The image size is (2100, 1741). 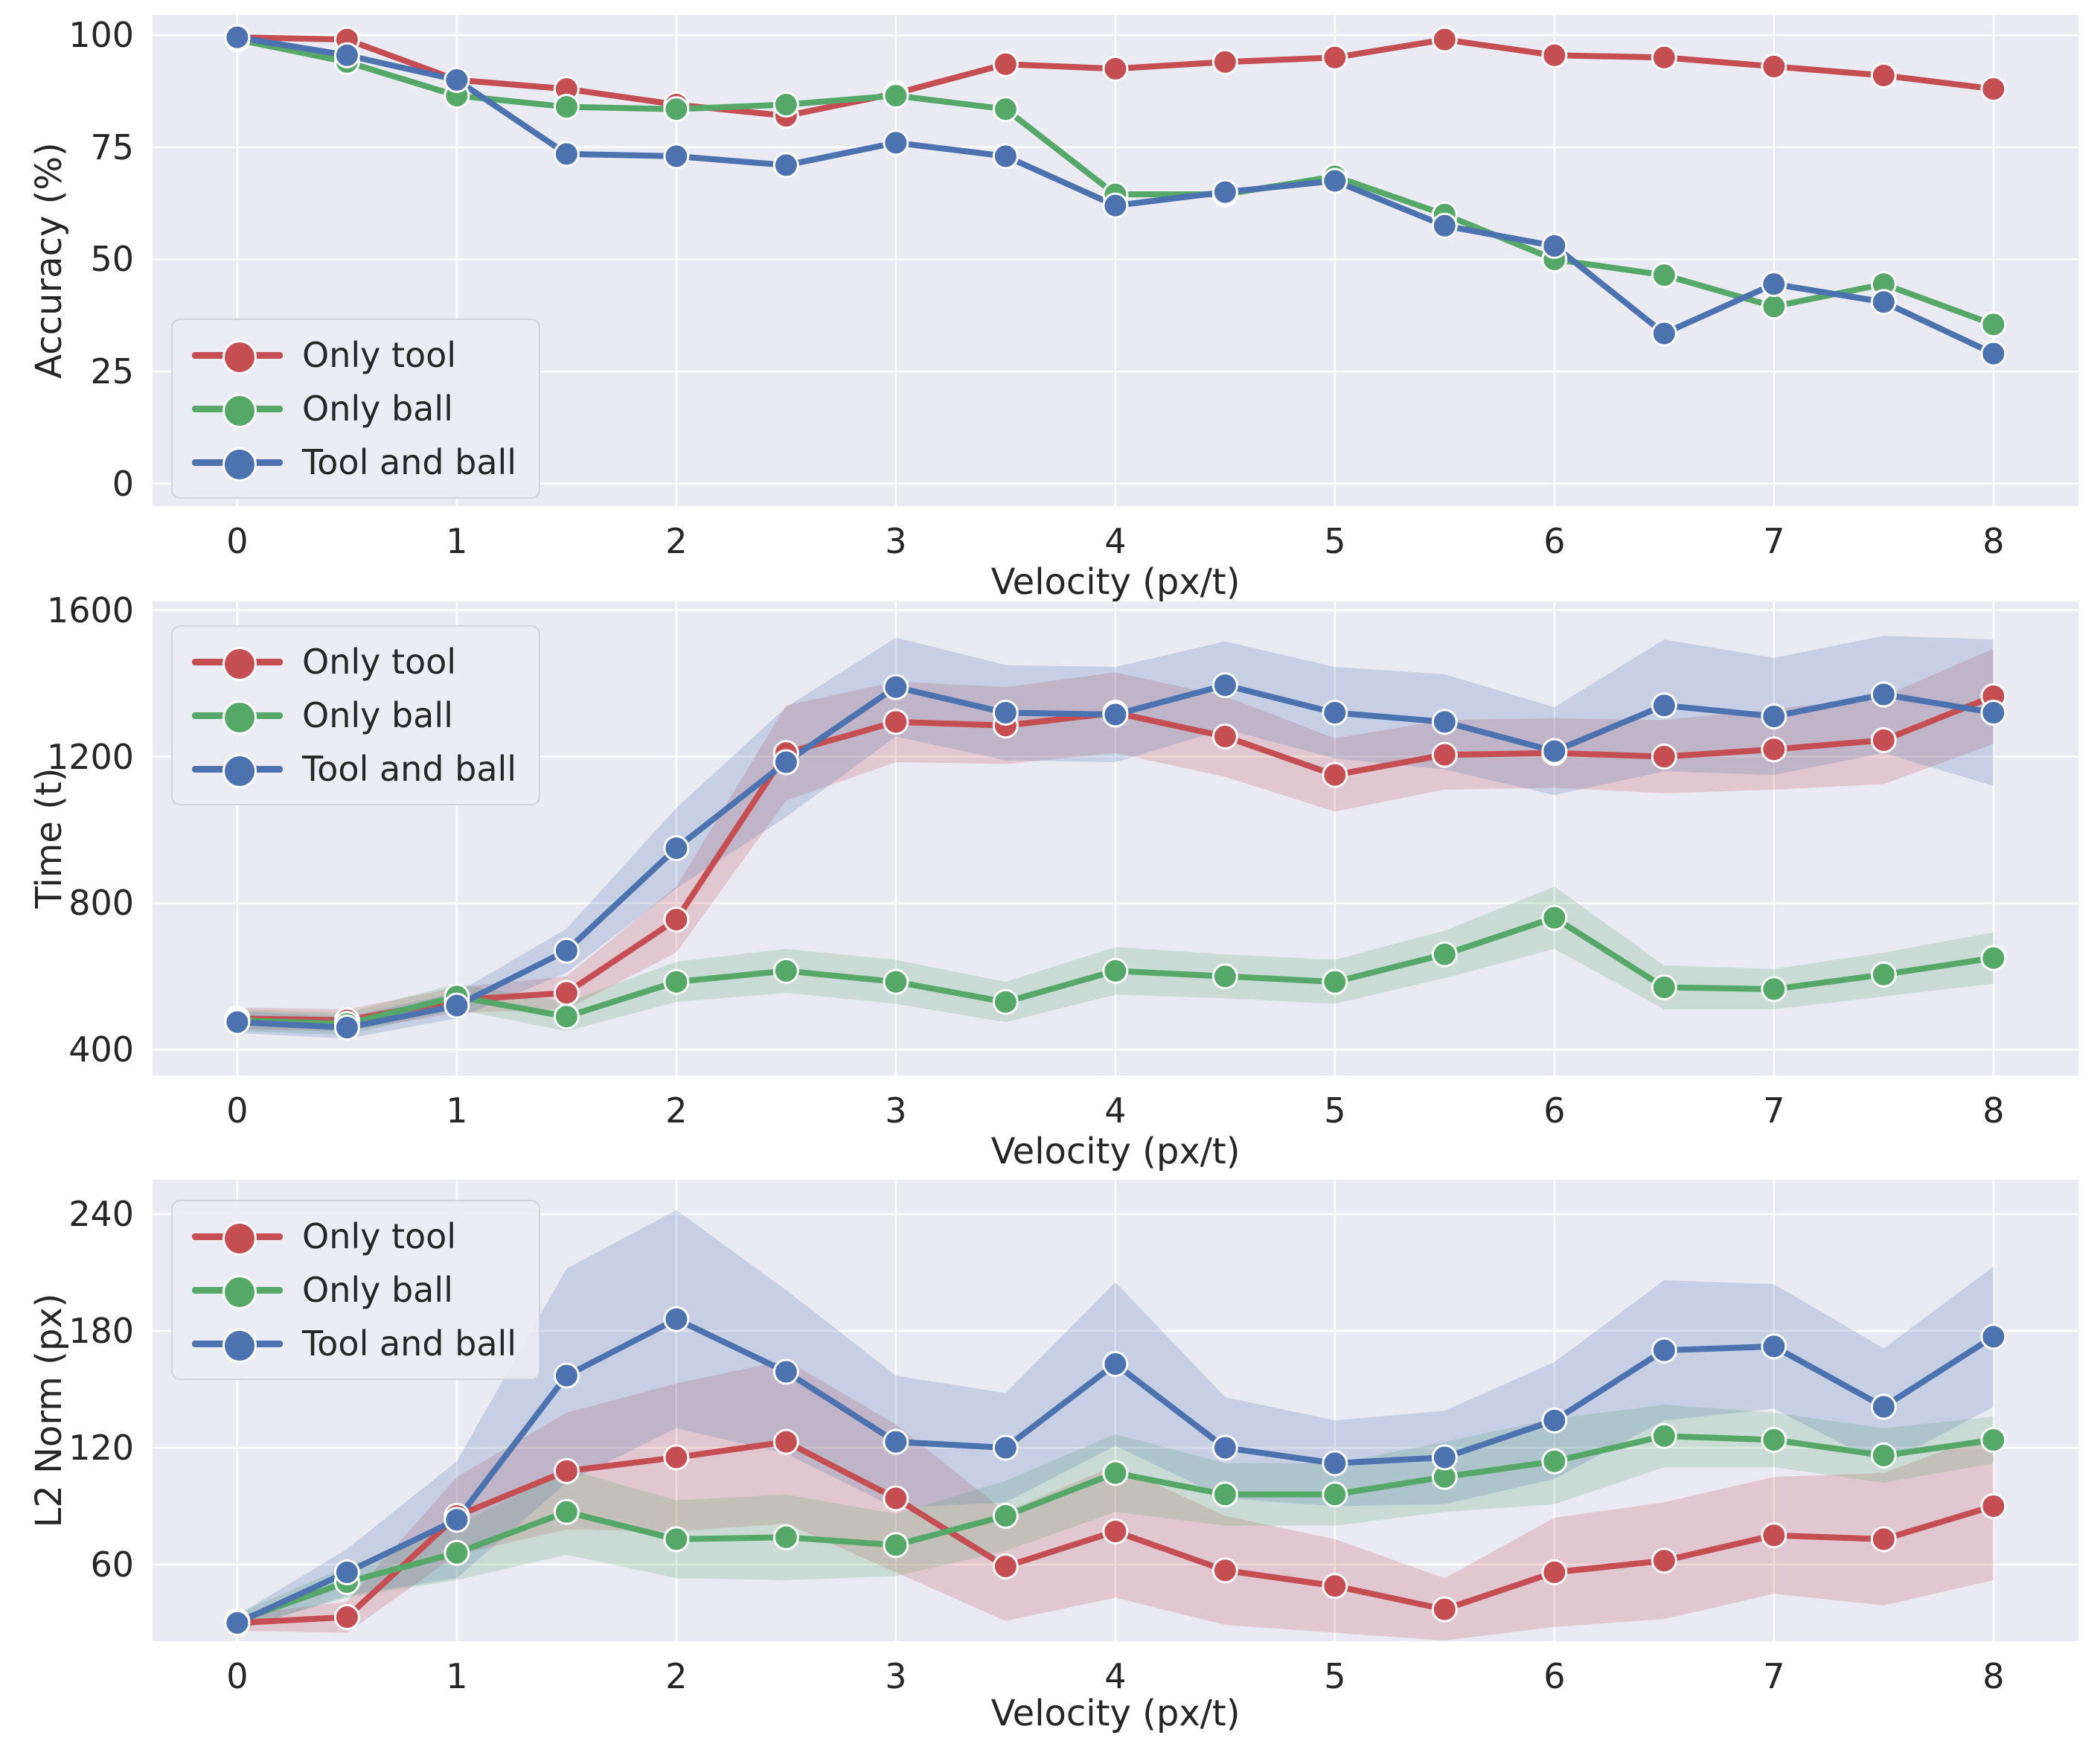 What do you see at coordinates (123, 483) in the screenshot?
I see `ytick-label-chart1: 0` at bounding box center [123, 483].